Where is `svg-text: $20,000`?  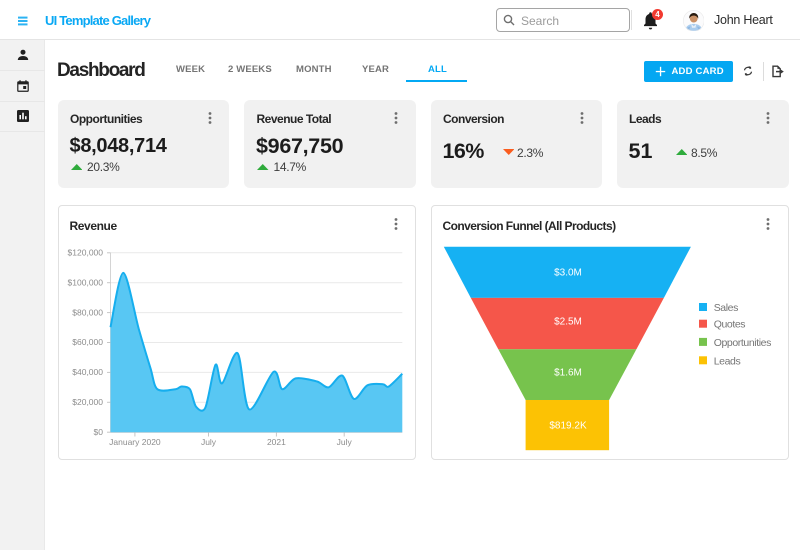 svg-text: $20,000 is located at coordinates (87, 402).